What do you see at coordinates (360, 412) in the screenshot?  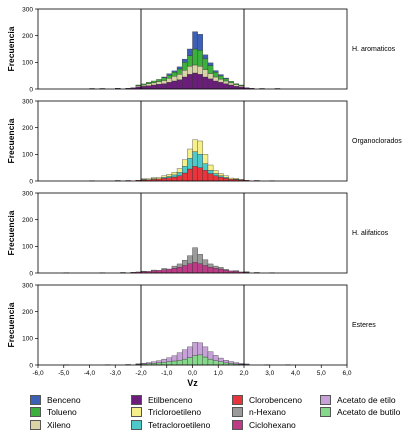 I see `legend-item: Acetato de butilo` at bounding box center [360, 412].